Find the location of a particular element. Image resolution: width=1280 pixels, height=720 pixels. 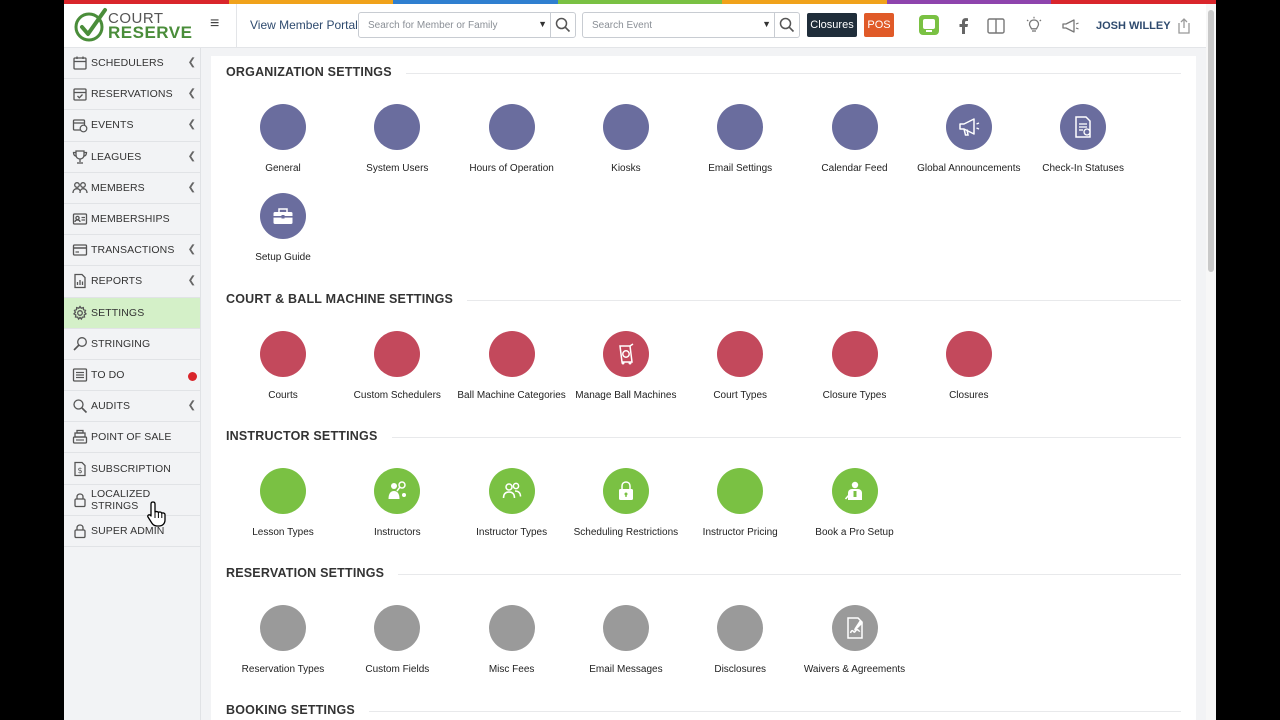

tile-label: Instructor Pricing is located at coordinates (740, 532).